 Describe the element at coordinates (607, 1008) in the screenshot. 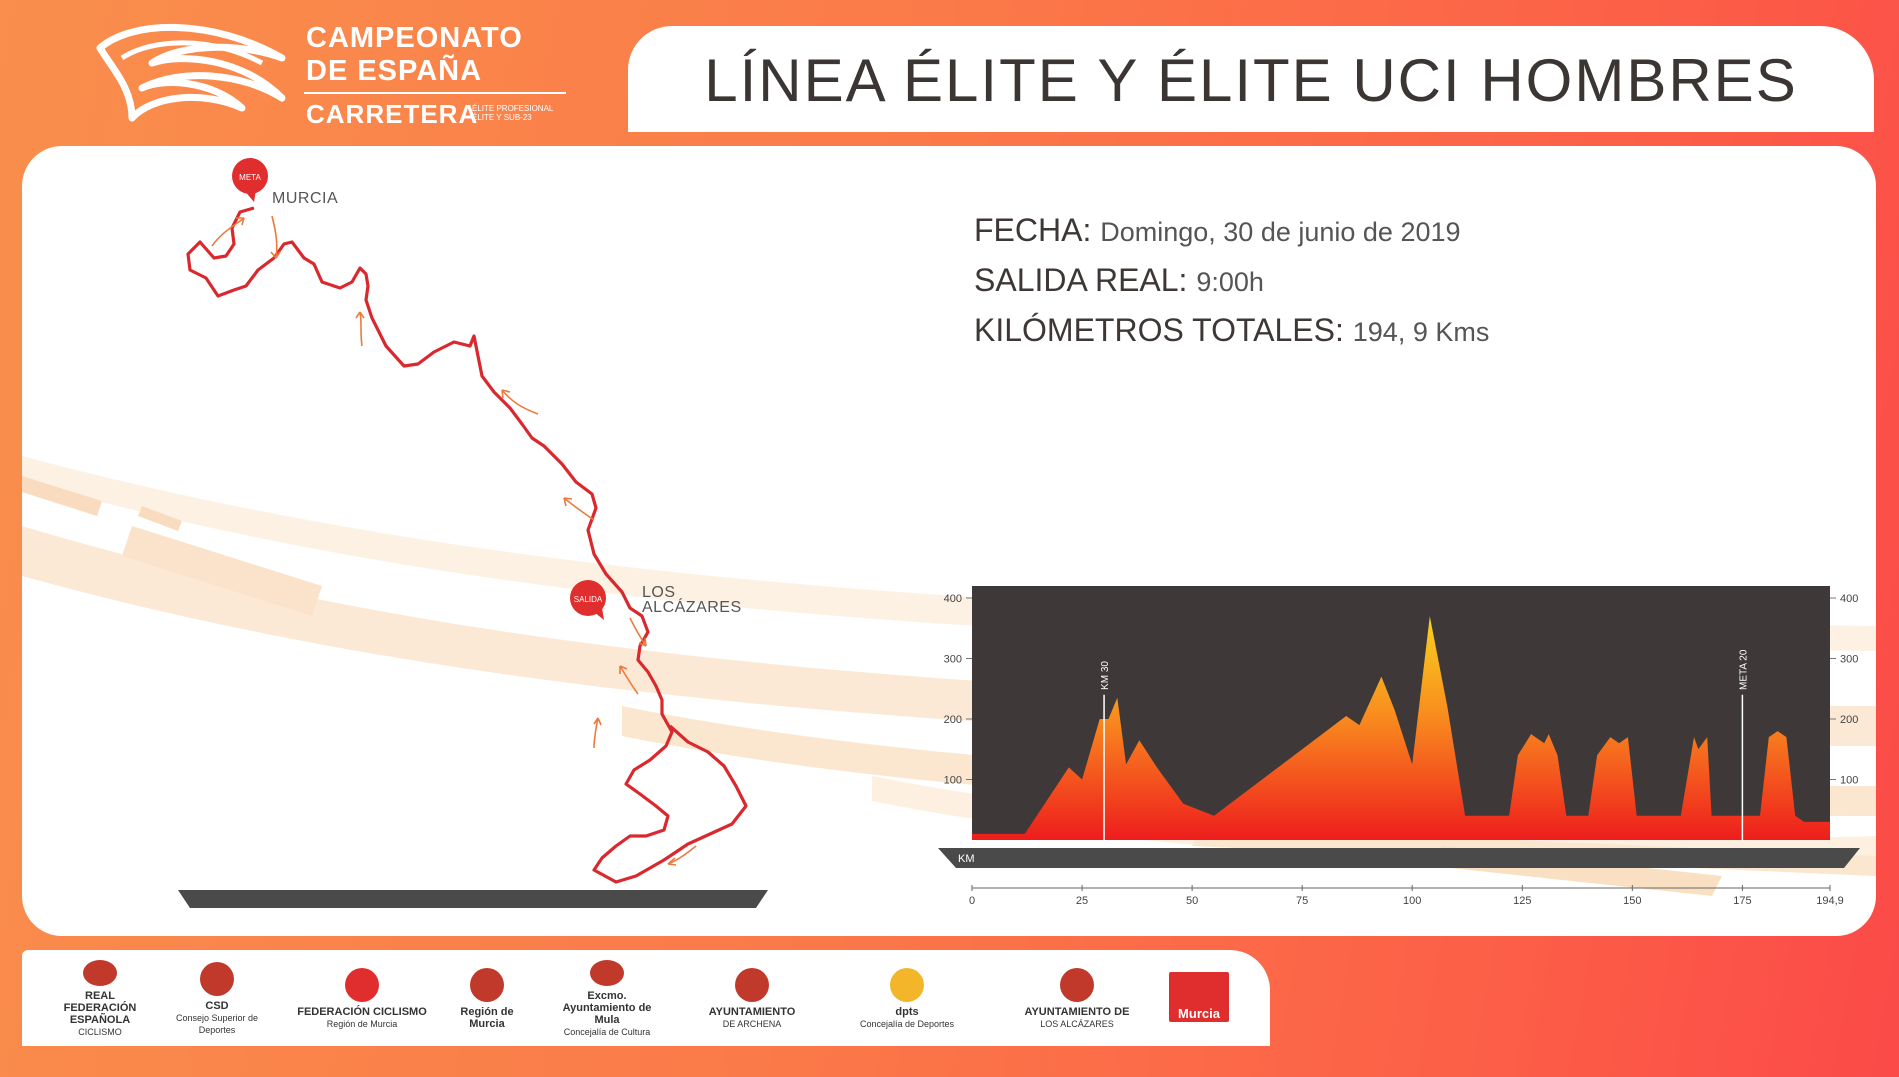

I see `sponsor-name: Excmo. Ayuntamiento de Mula` at that location.